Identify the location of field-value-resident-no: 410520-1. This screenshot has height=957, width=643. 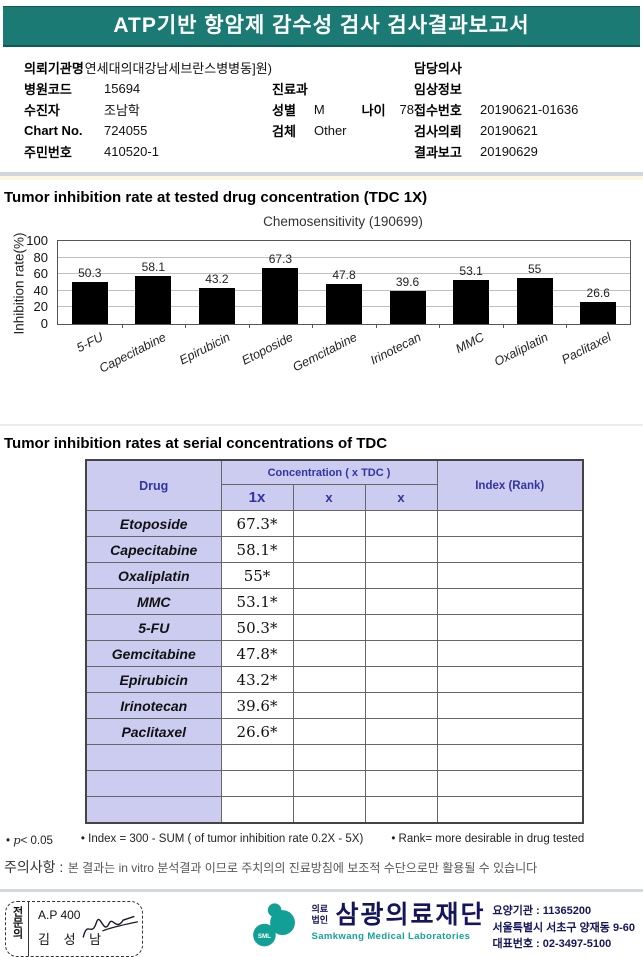
(131, 151).